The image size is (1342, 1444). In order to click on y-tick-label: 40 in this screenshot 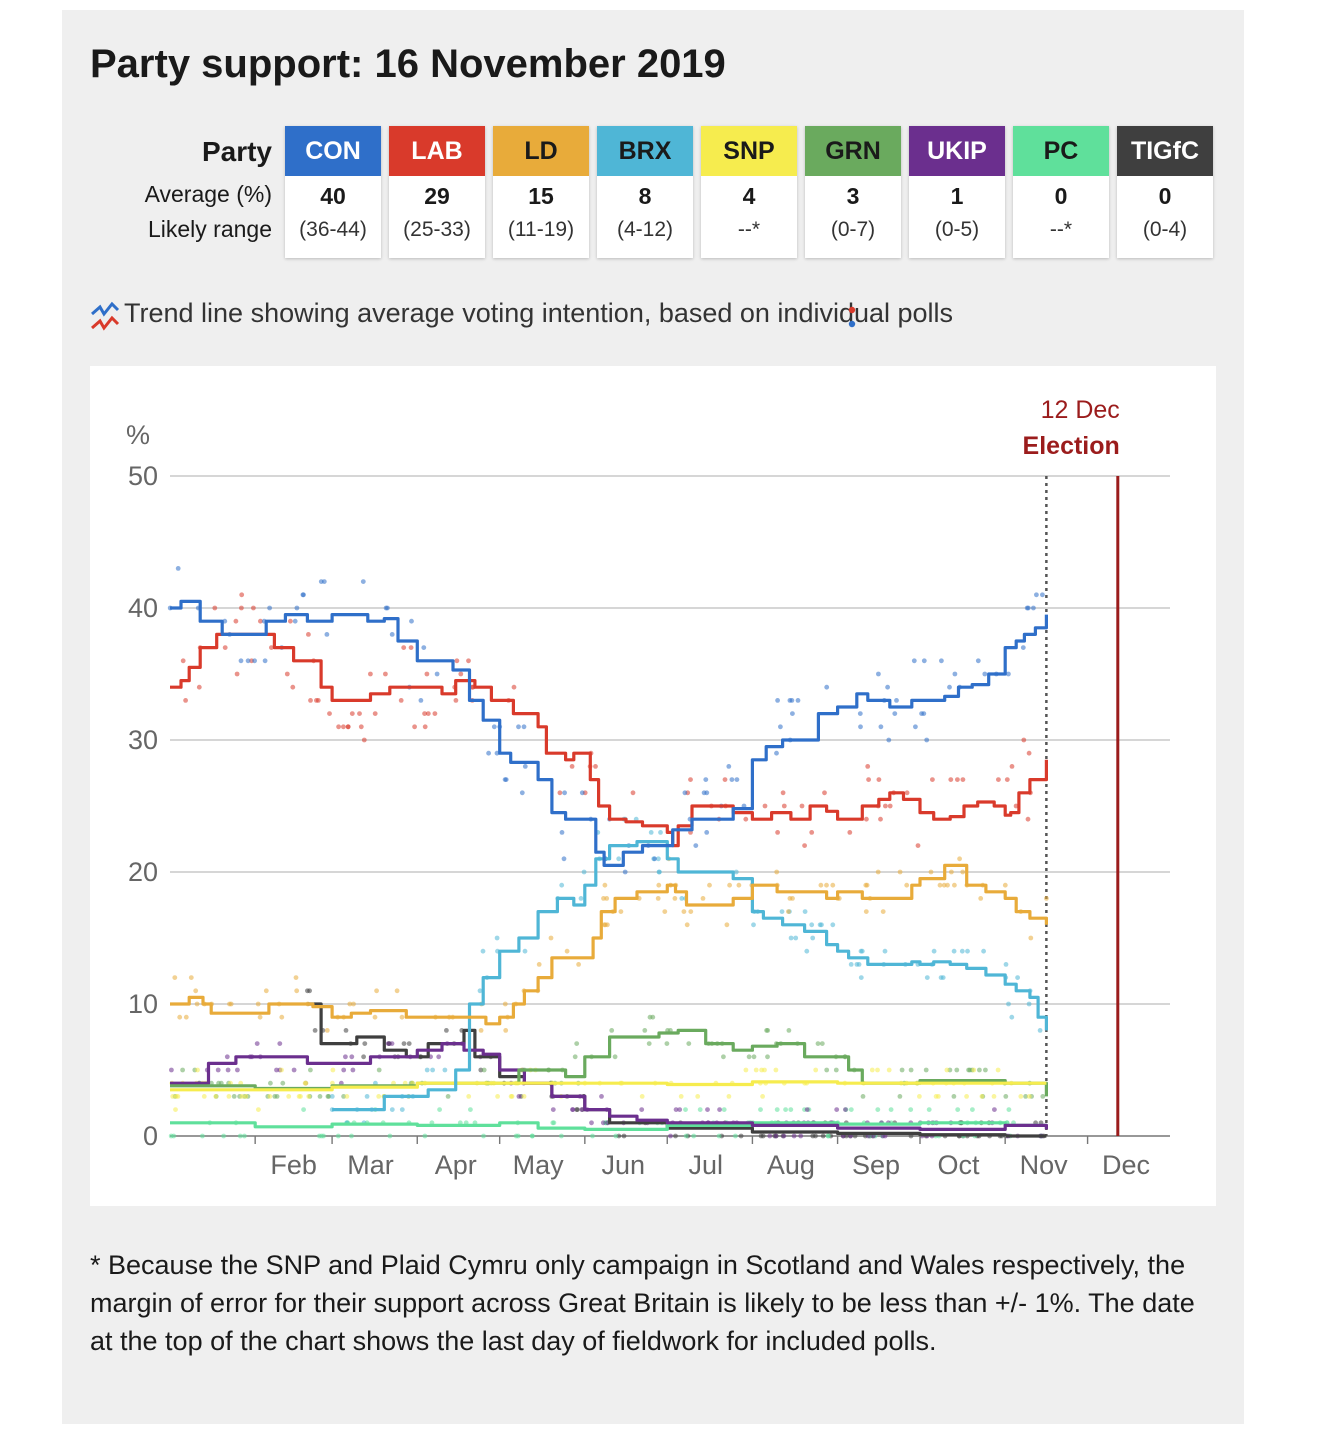, I will do `click(143, 608)`.